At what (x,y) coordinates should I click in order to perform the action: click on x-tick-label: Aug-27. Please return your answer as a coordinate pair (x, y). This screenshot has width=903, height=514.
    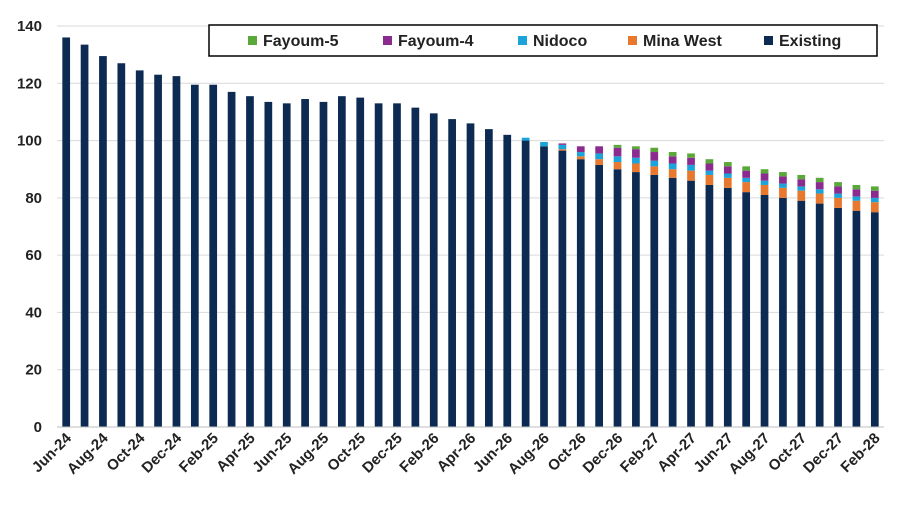
    Looking at the image, I should click on (749, 454).